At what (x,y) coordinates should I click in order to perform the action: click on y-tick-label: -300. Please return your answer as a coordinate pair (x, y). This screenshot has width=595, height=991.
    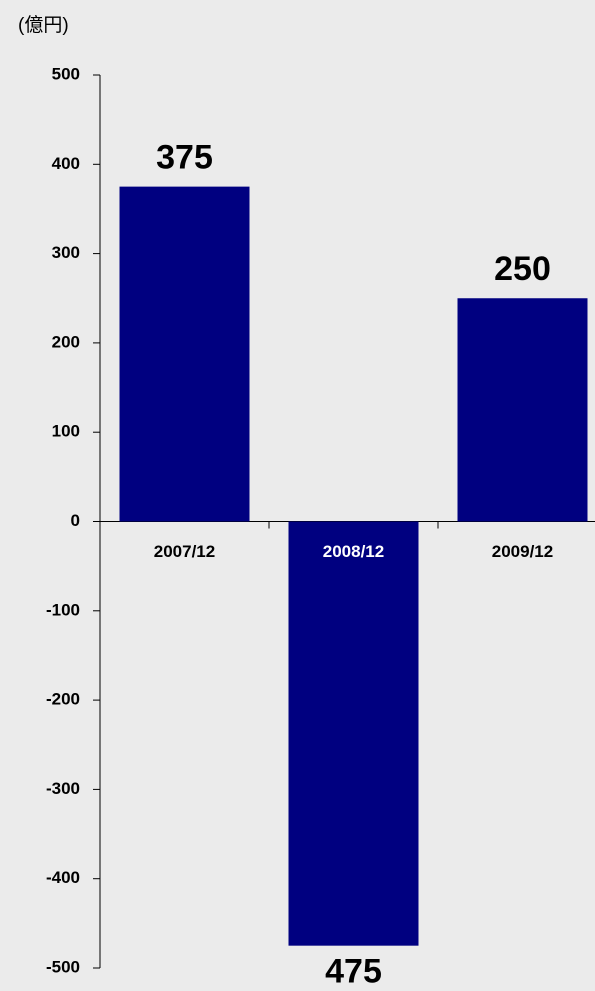
    Looking at the image, I should click on (63, 788).